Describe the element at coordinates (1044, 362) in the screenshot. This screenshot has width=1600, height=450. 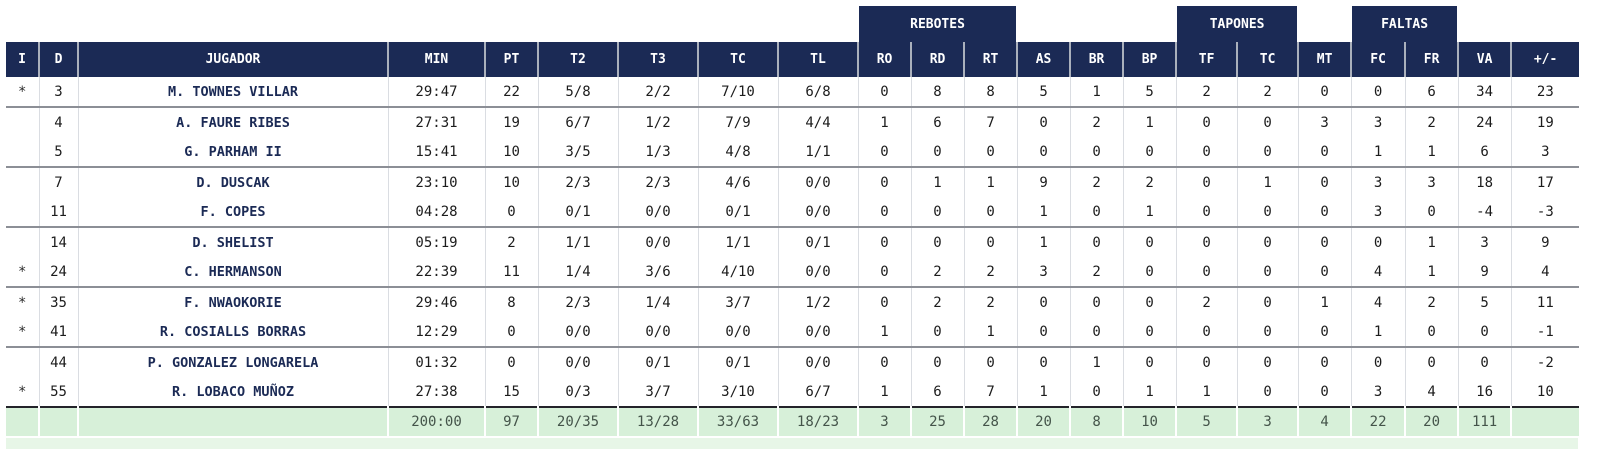
I see `cell-as: 0` at that location.